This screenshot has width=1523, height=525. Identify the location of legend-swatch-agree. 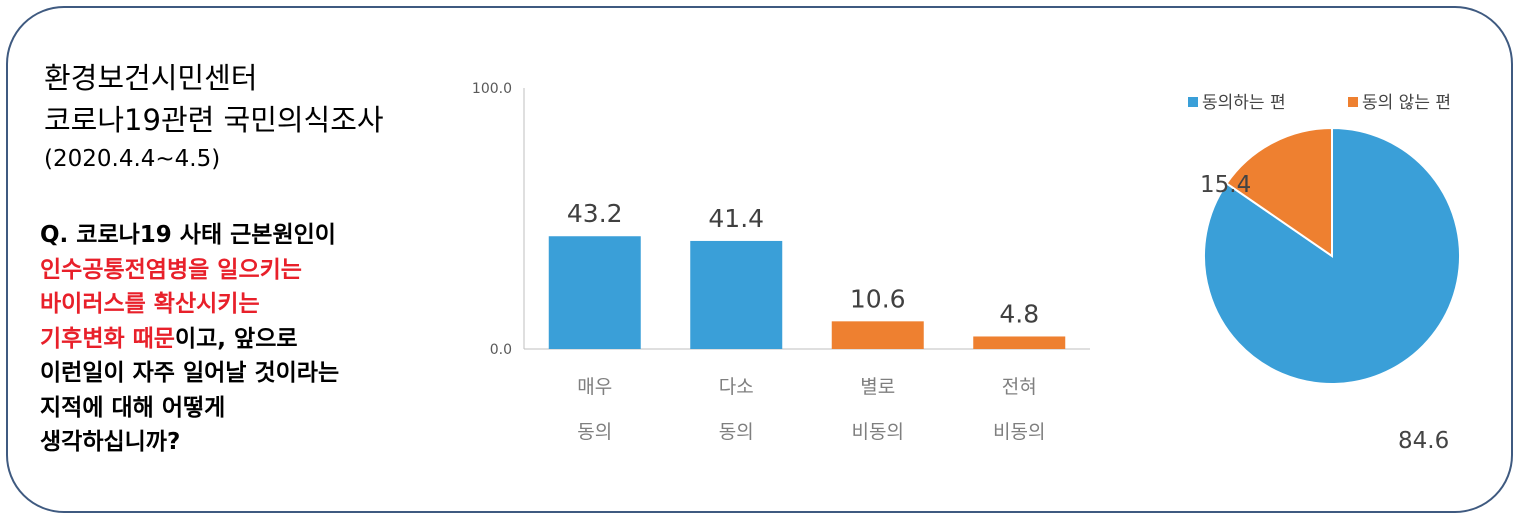
(1193, 102).